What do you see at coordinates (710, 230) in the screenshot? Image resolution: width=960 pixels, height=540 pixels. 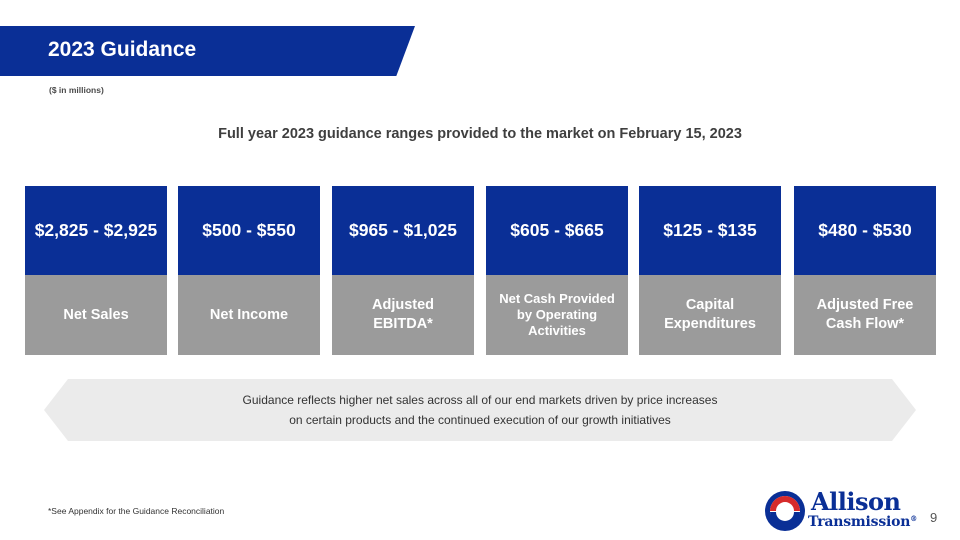 I see `card-value: $125 - $135` at bounding box center [710, 230].